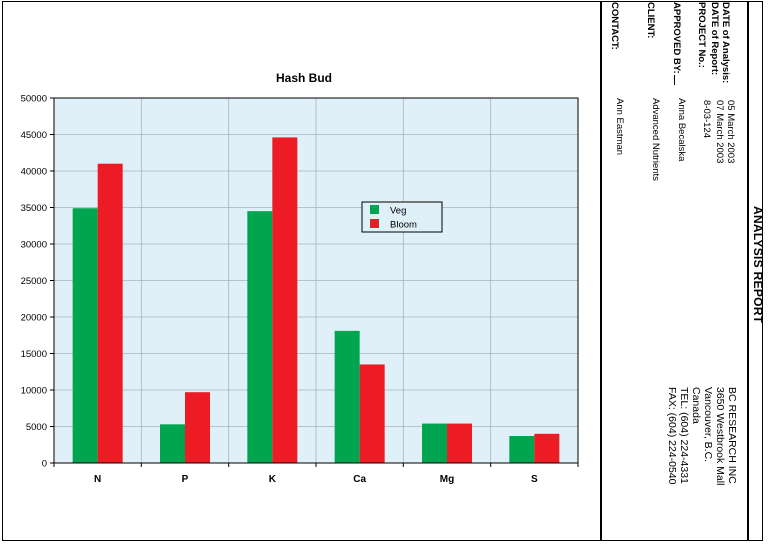 This screenshot has height=544, width=768. Describe the element at coordinates (347, 396) in the screenshot. I see `bar-veg-ca` at that location.